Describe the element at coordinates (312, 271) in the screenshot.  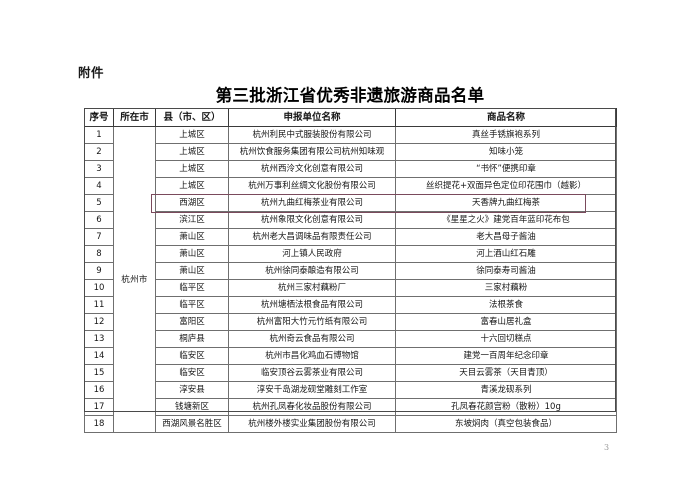
I see `cell-unit: 杭州徐同泰酿造有限公司` at that location.